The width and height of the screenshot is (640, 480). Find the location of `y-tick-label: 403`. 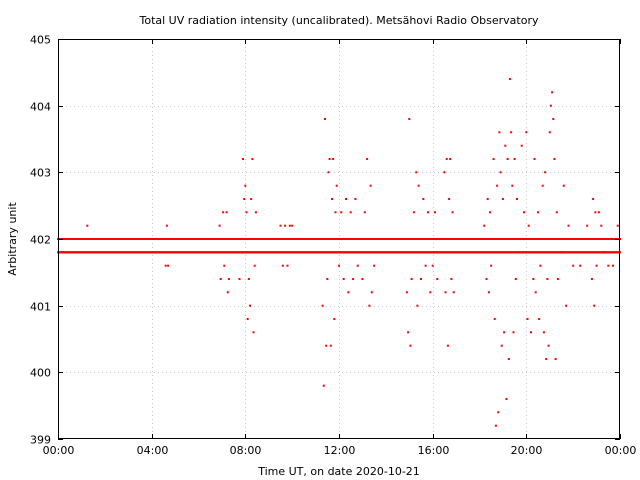

y-tick-label: 403 is located at coordinates (40, 173).